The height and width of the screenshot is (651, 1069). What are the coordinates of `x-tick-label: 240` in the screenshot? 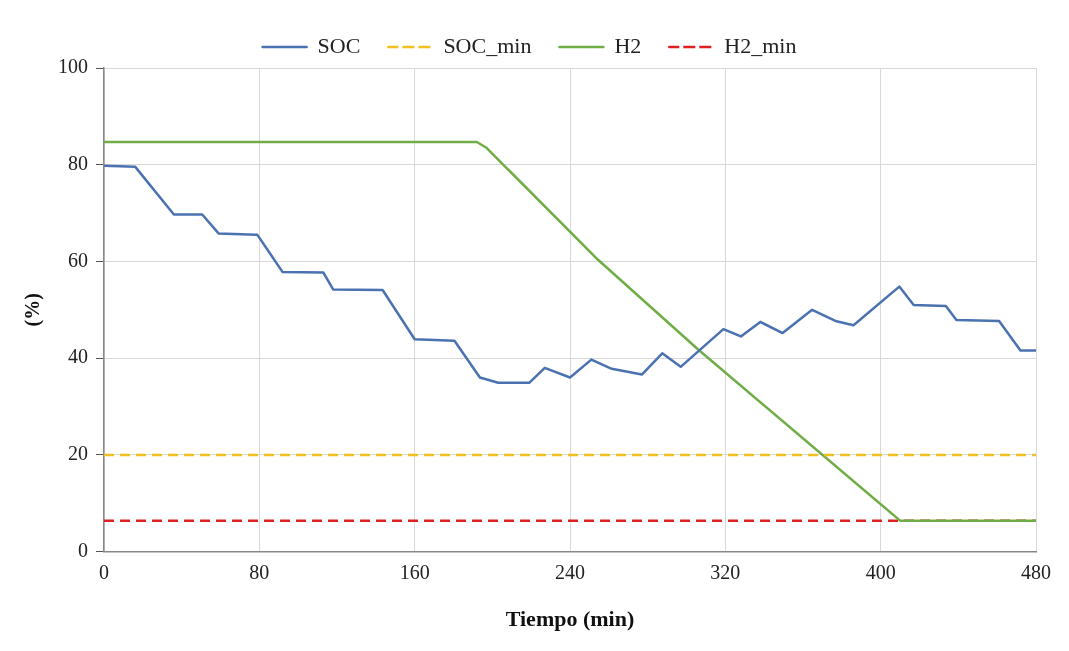 It's located at (570, 571).